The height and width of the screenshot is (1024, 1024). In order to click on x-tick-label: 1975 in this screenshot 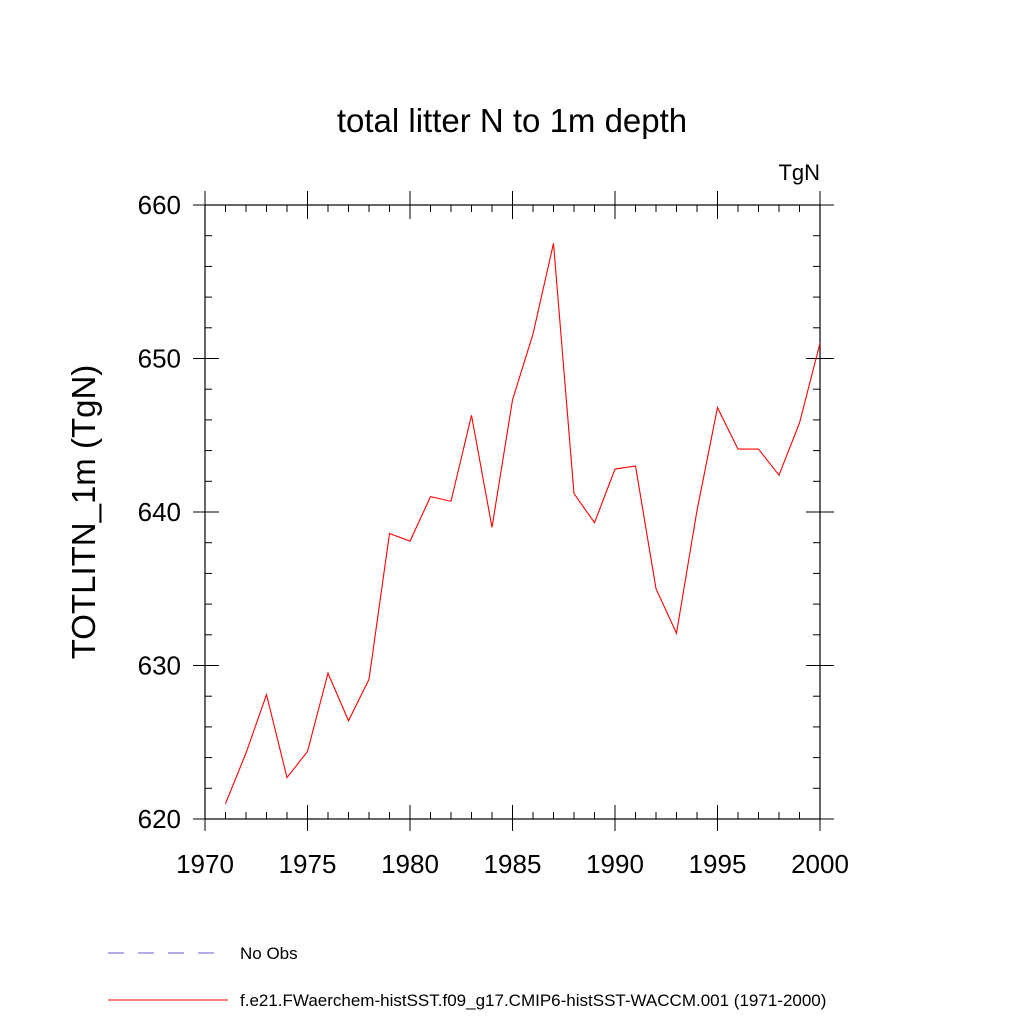, I will do `click(308, 864)`.